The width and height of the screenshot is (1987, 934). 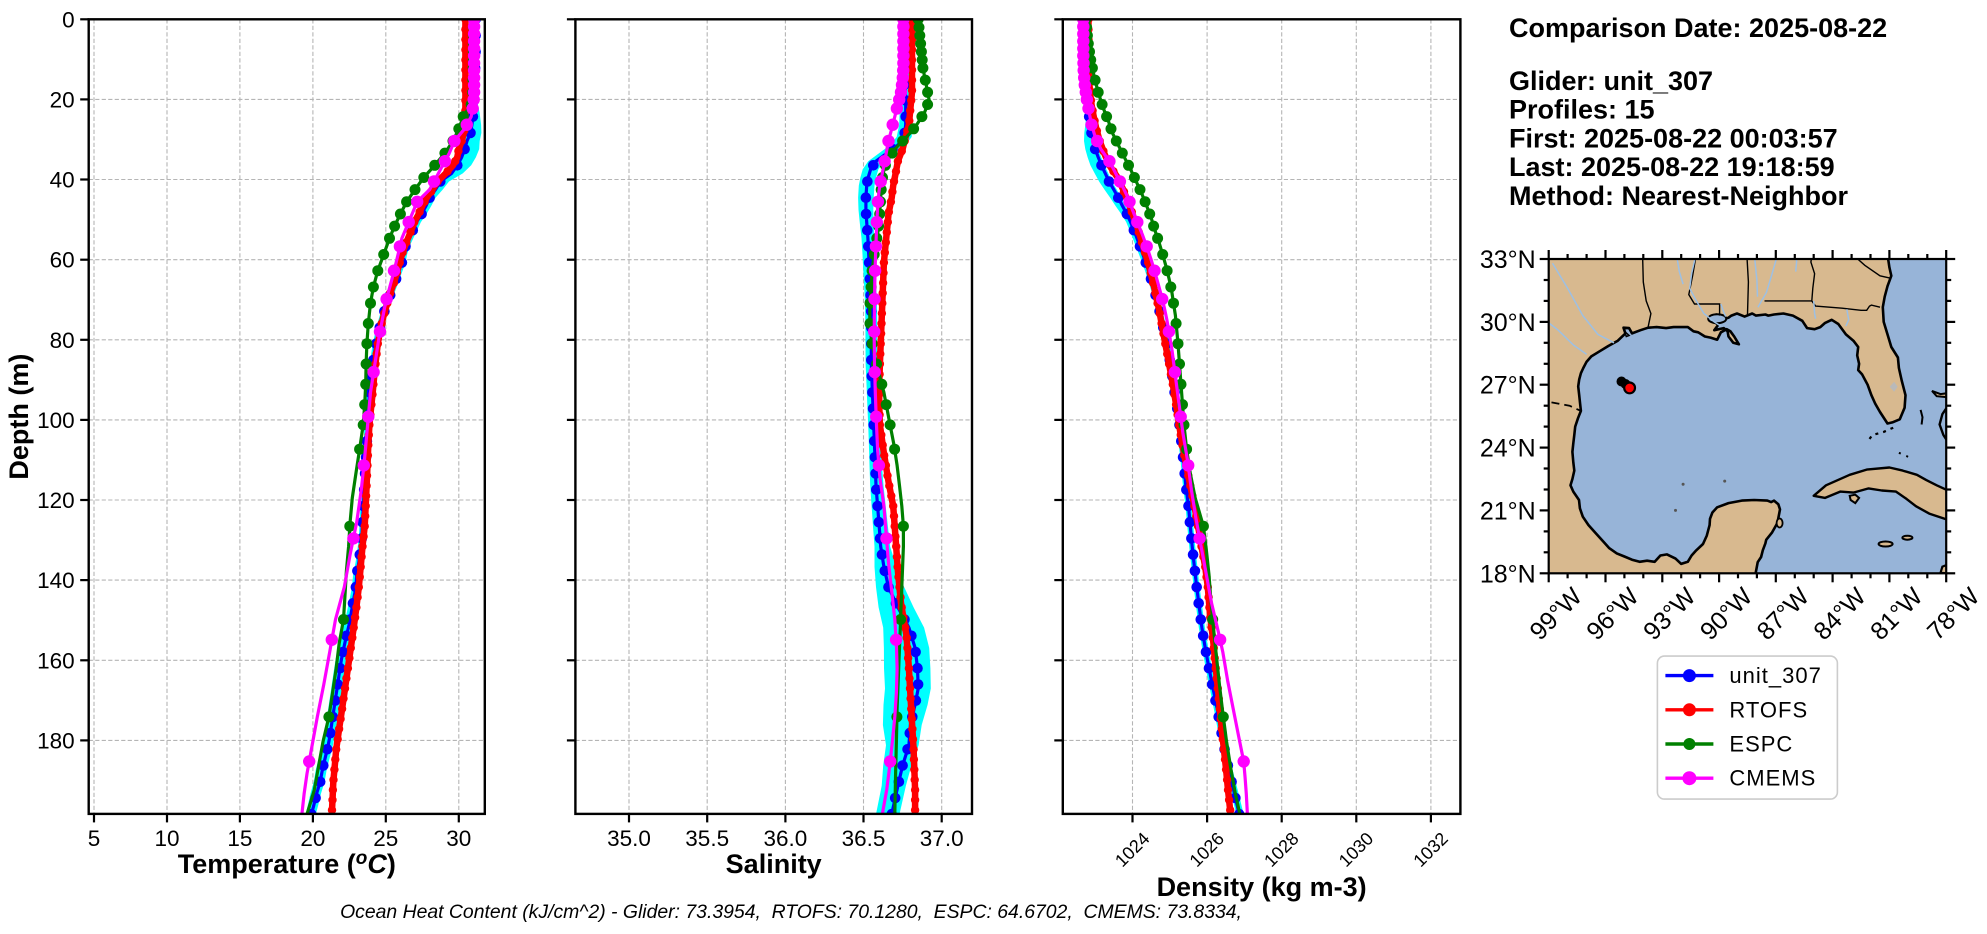 What do you see at coordinates (1508, 260) in the screenshot?
I see `svg-text: 33°N` at bounding box center [1508, 260].